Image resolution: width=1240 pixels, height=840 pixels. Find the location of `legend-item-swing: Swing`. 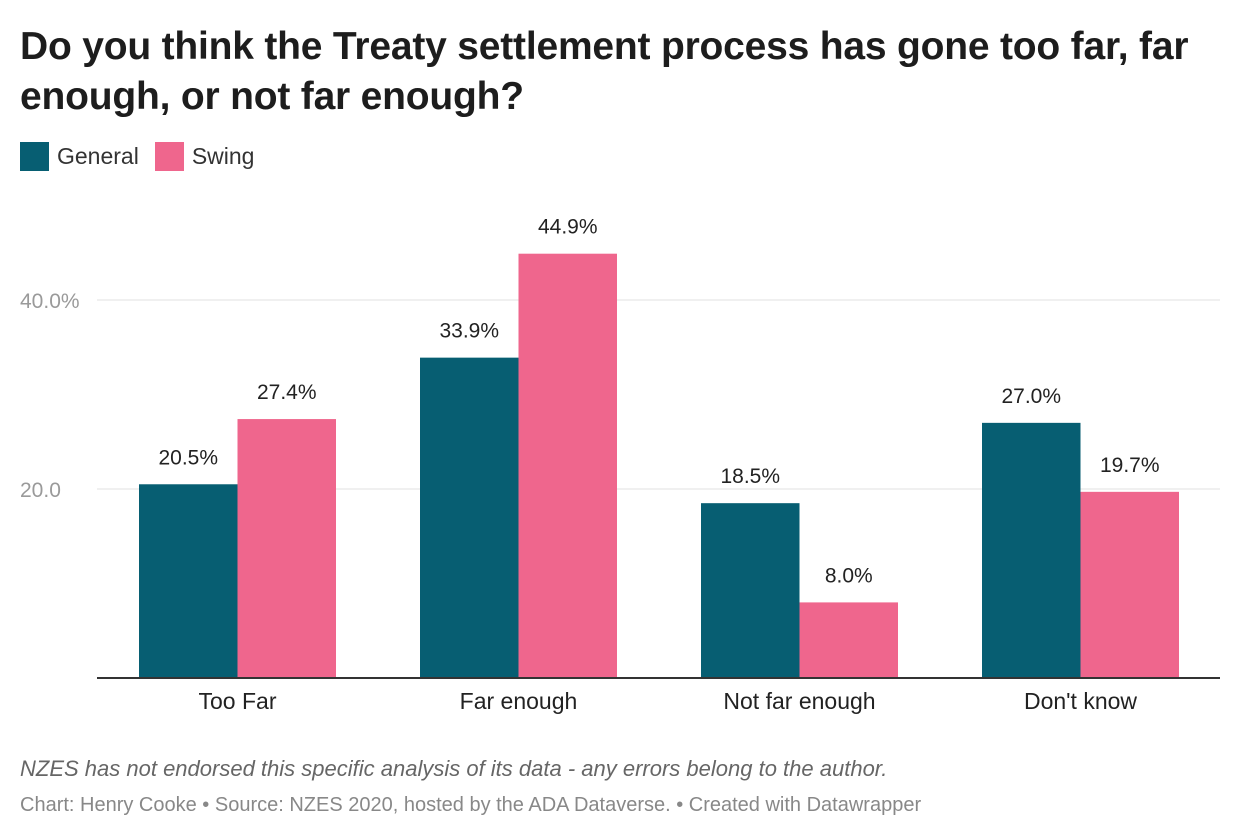

legend-item-swing: Swing is located at coordinates (204, 156).